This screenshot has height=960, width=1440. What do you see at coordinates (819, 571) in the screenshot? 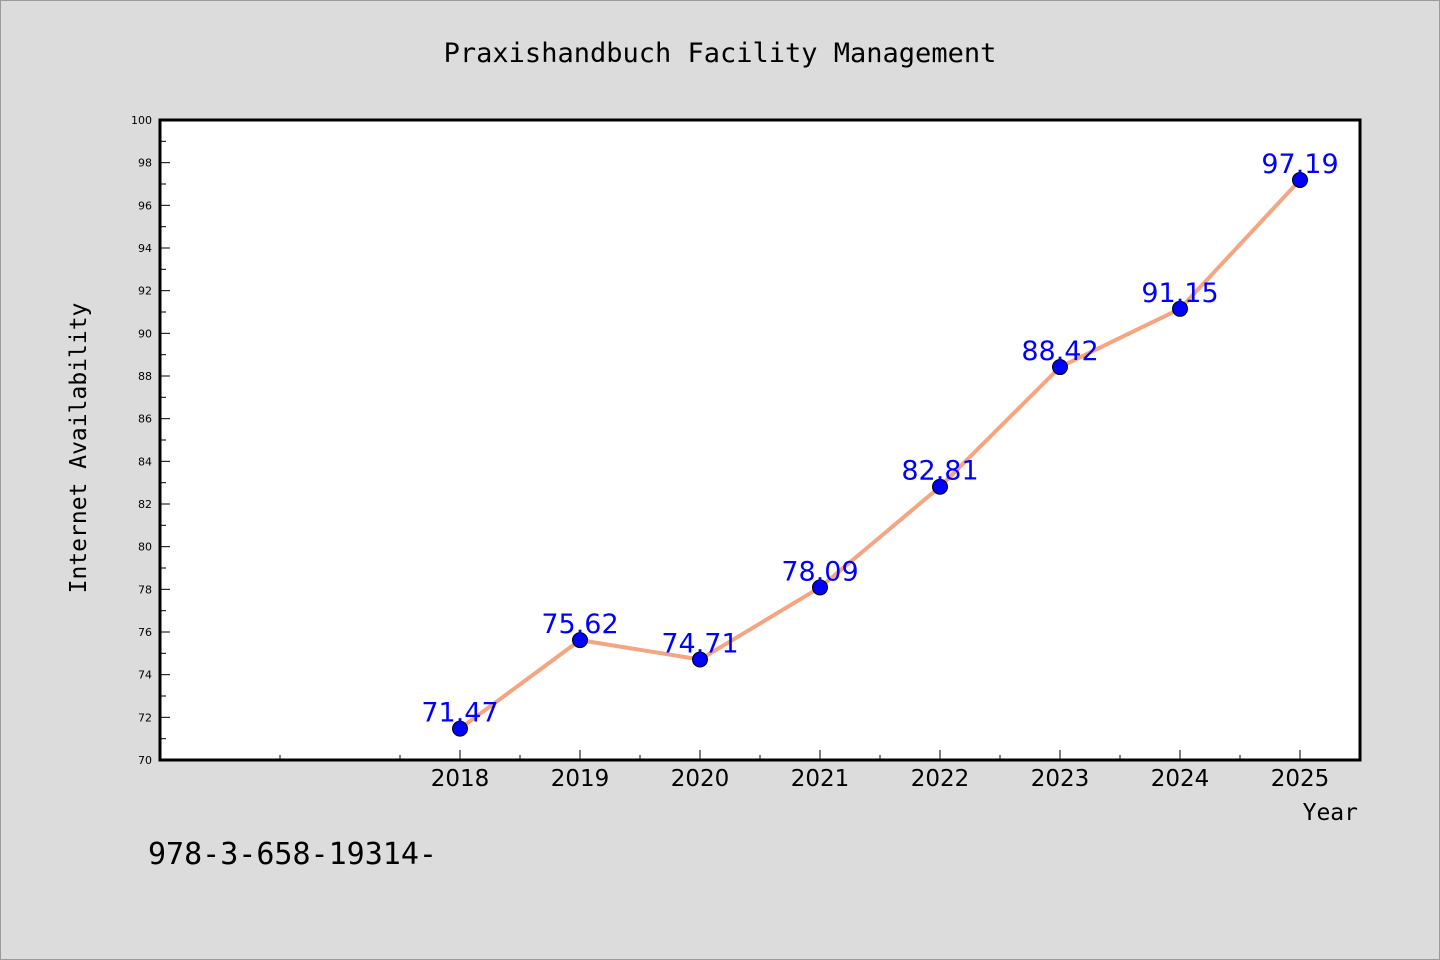
I see `data-label: 78.09` at bounding box center [819, 571].